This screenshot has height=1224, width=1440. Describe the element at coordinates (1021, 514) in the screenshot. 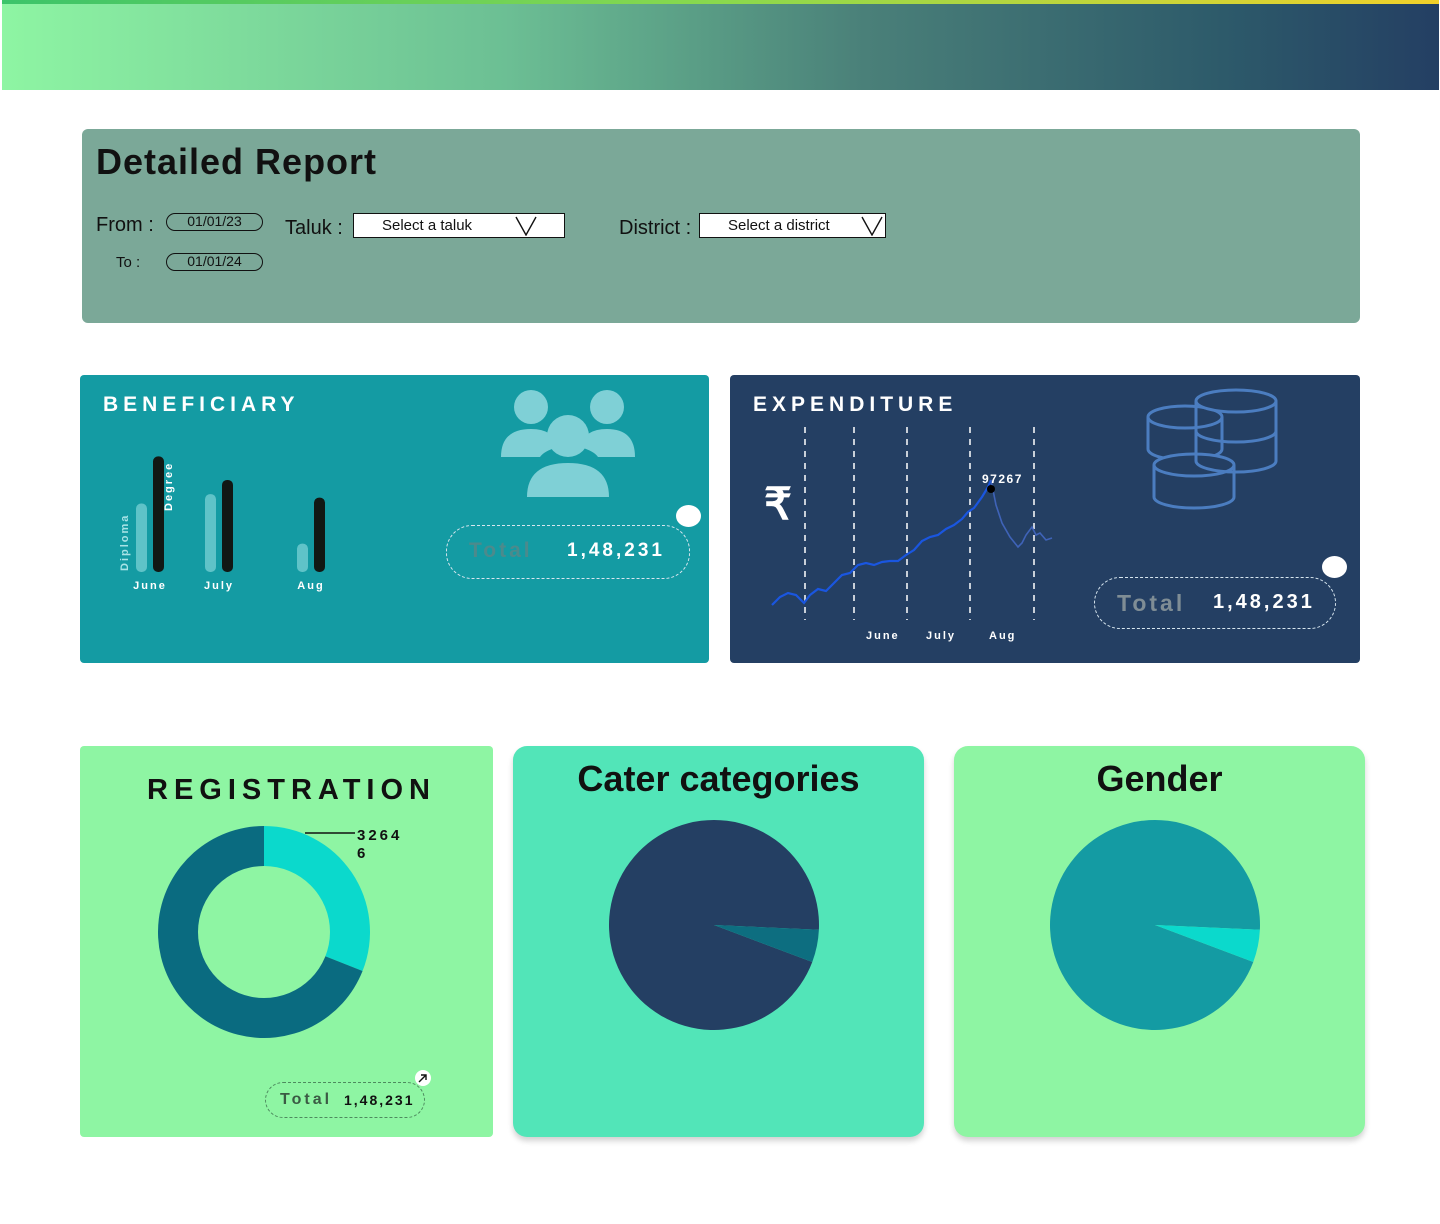

I see `expenditure-line-tail` at that location.